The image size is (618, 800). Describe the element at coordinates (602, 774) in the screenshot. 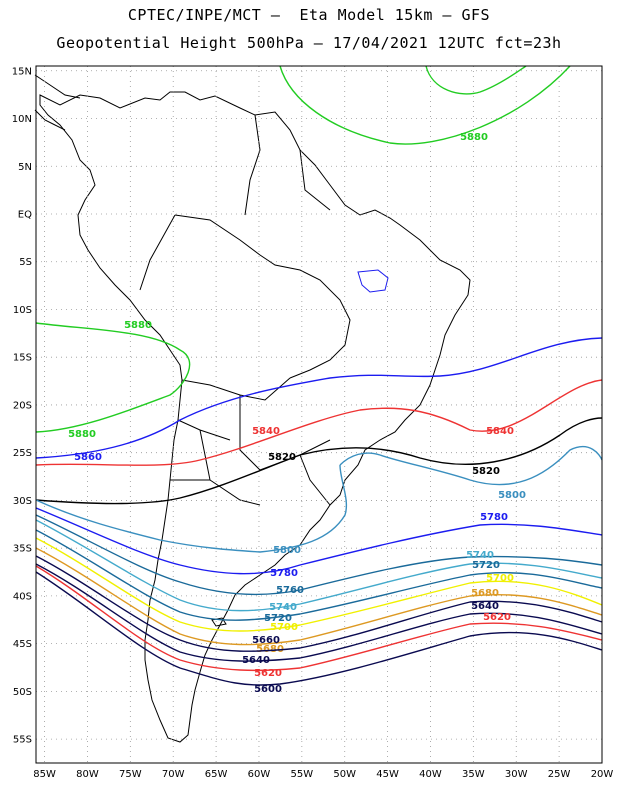

I see `lon-label: 20W` at that location.